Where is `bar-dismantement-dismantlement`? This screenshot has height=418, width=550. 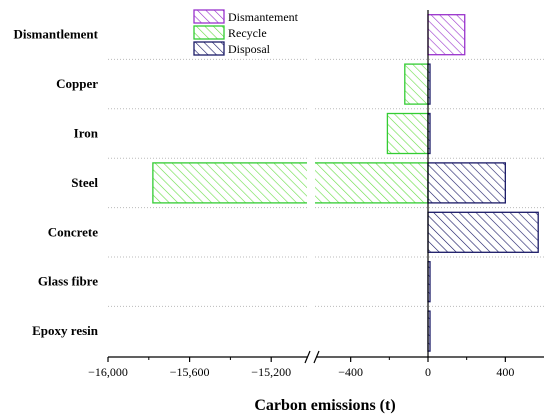 bar-dismantement-dismantlement is located at coordinates (446, 35).